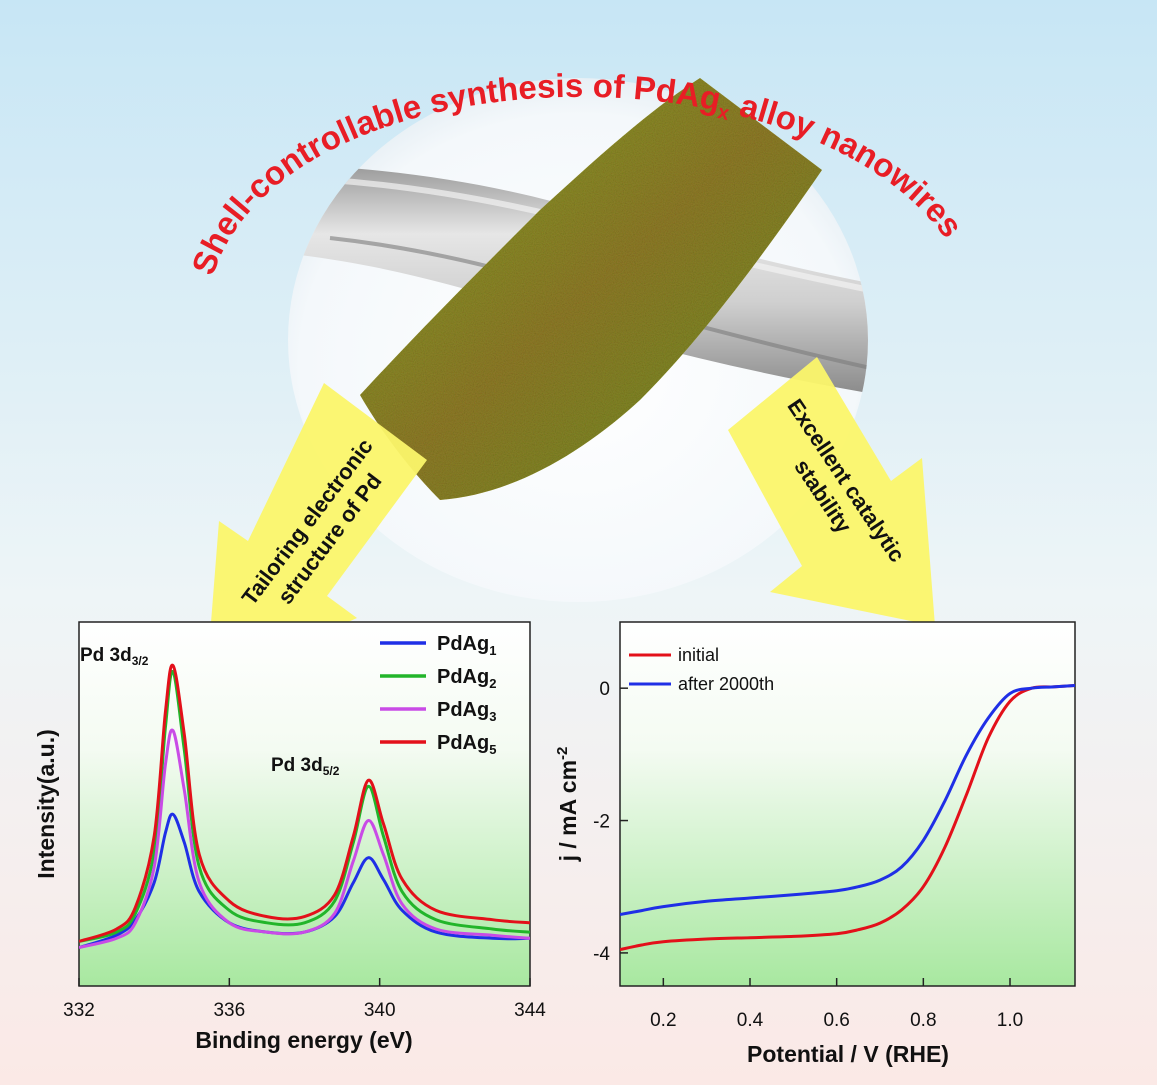  Describe the element at coordinates (303, 1040) in the screenshot. I see `xps-x-axis-label: Binding energy (eV)` at that location.